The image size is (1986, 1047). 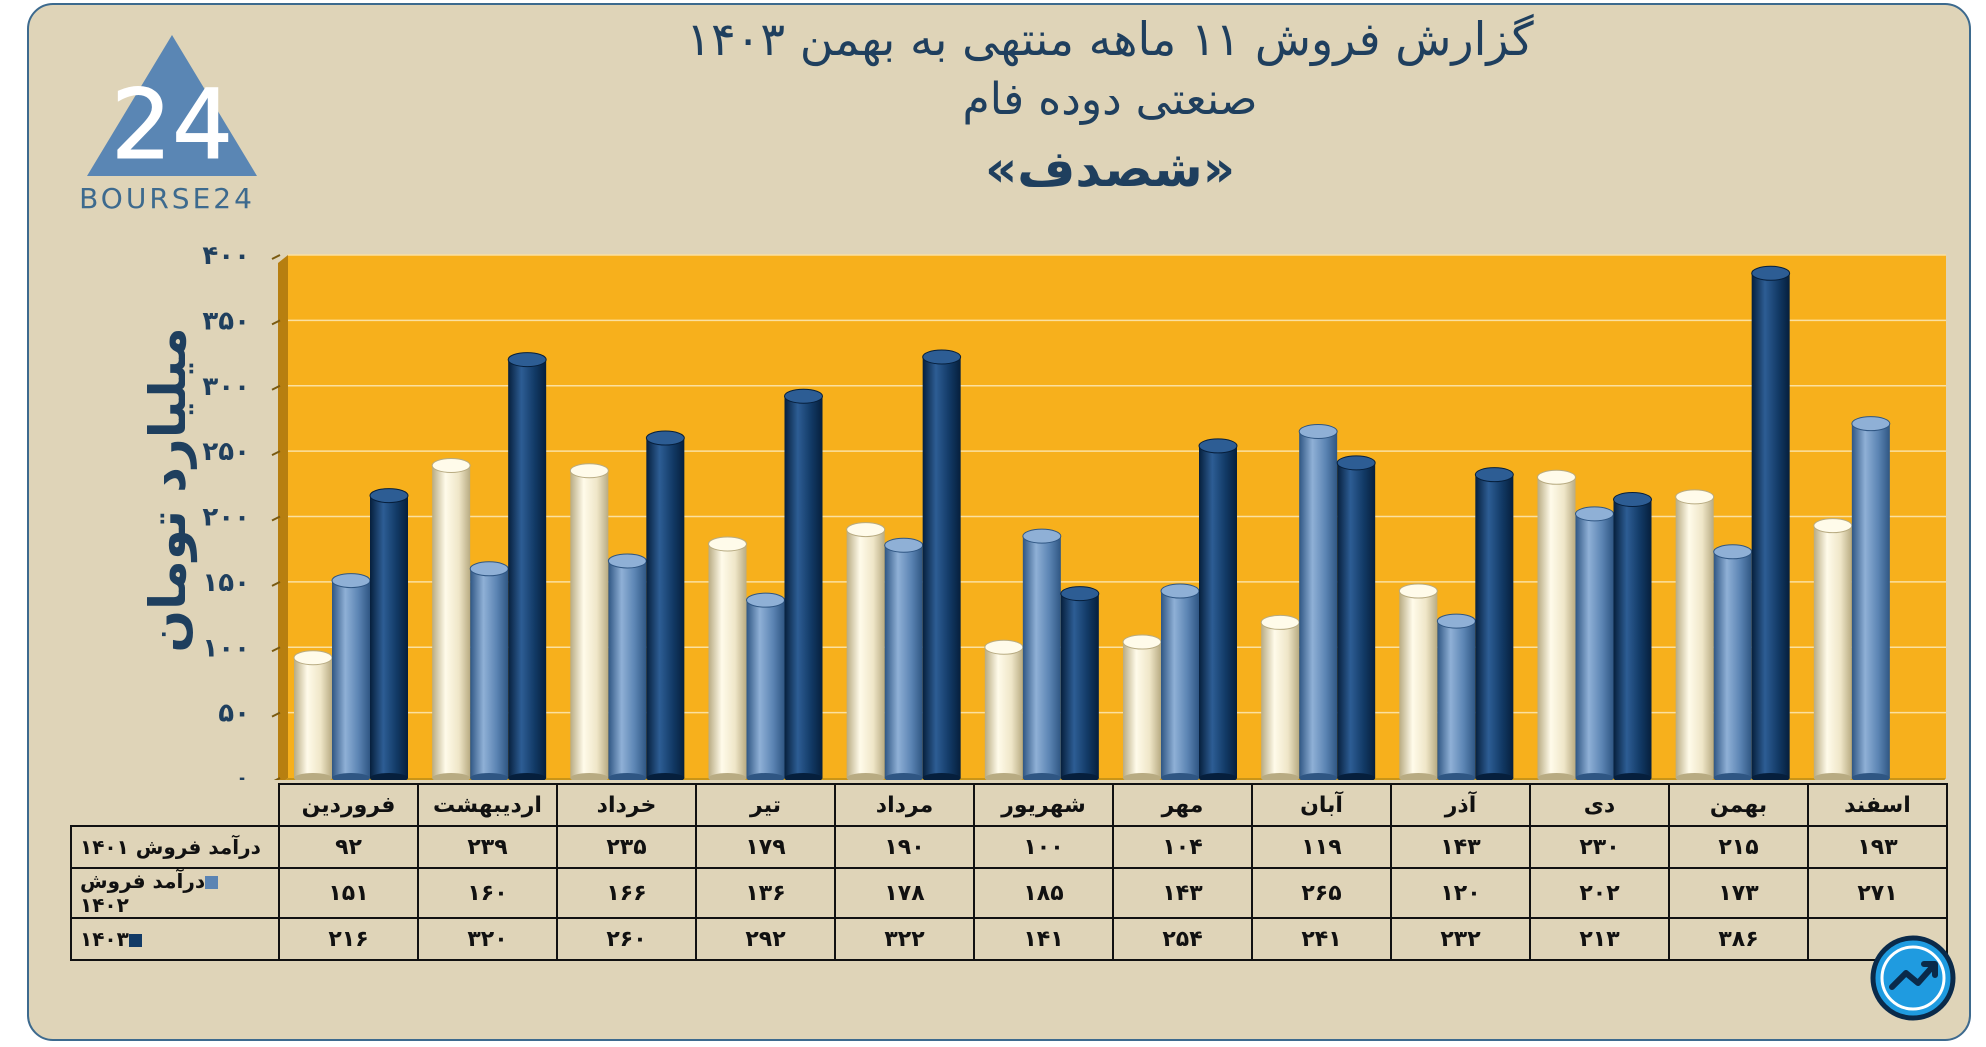 What do you see at coordinates (765, 847) in the screenshot?
I see `data-label: ۱۷۹` at bounding box center [765, 847].